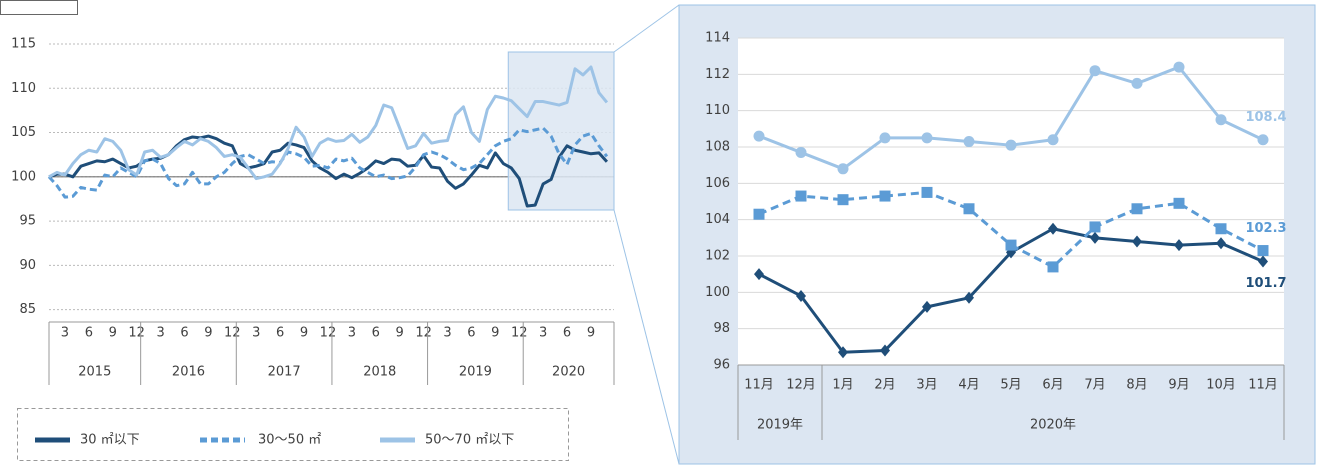  I want to click on y-tick-label: 108, so click(717, 147).